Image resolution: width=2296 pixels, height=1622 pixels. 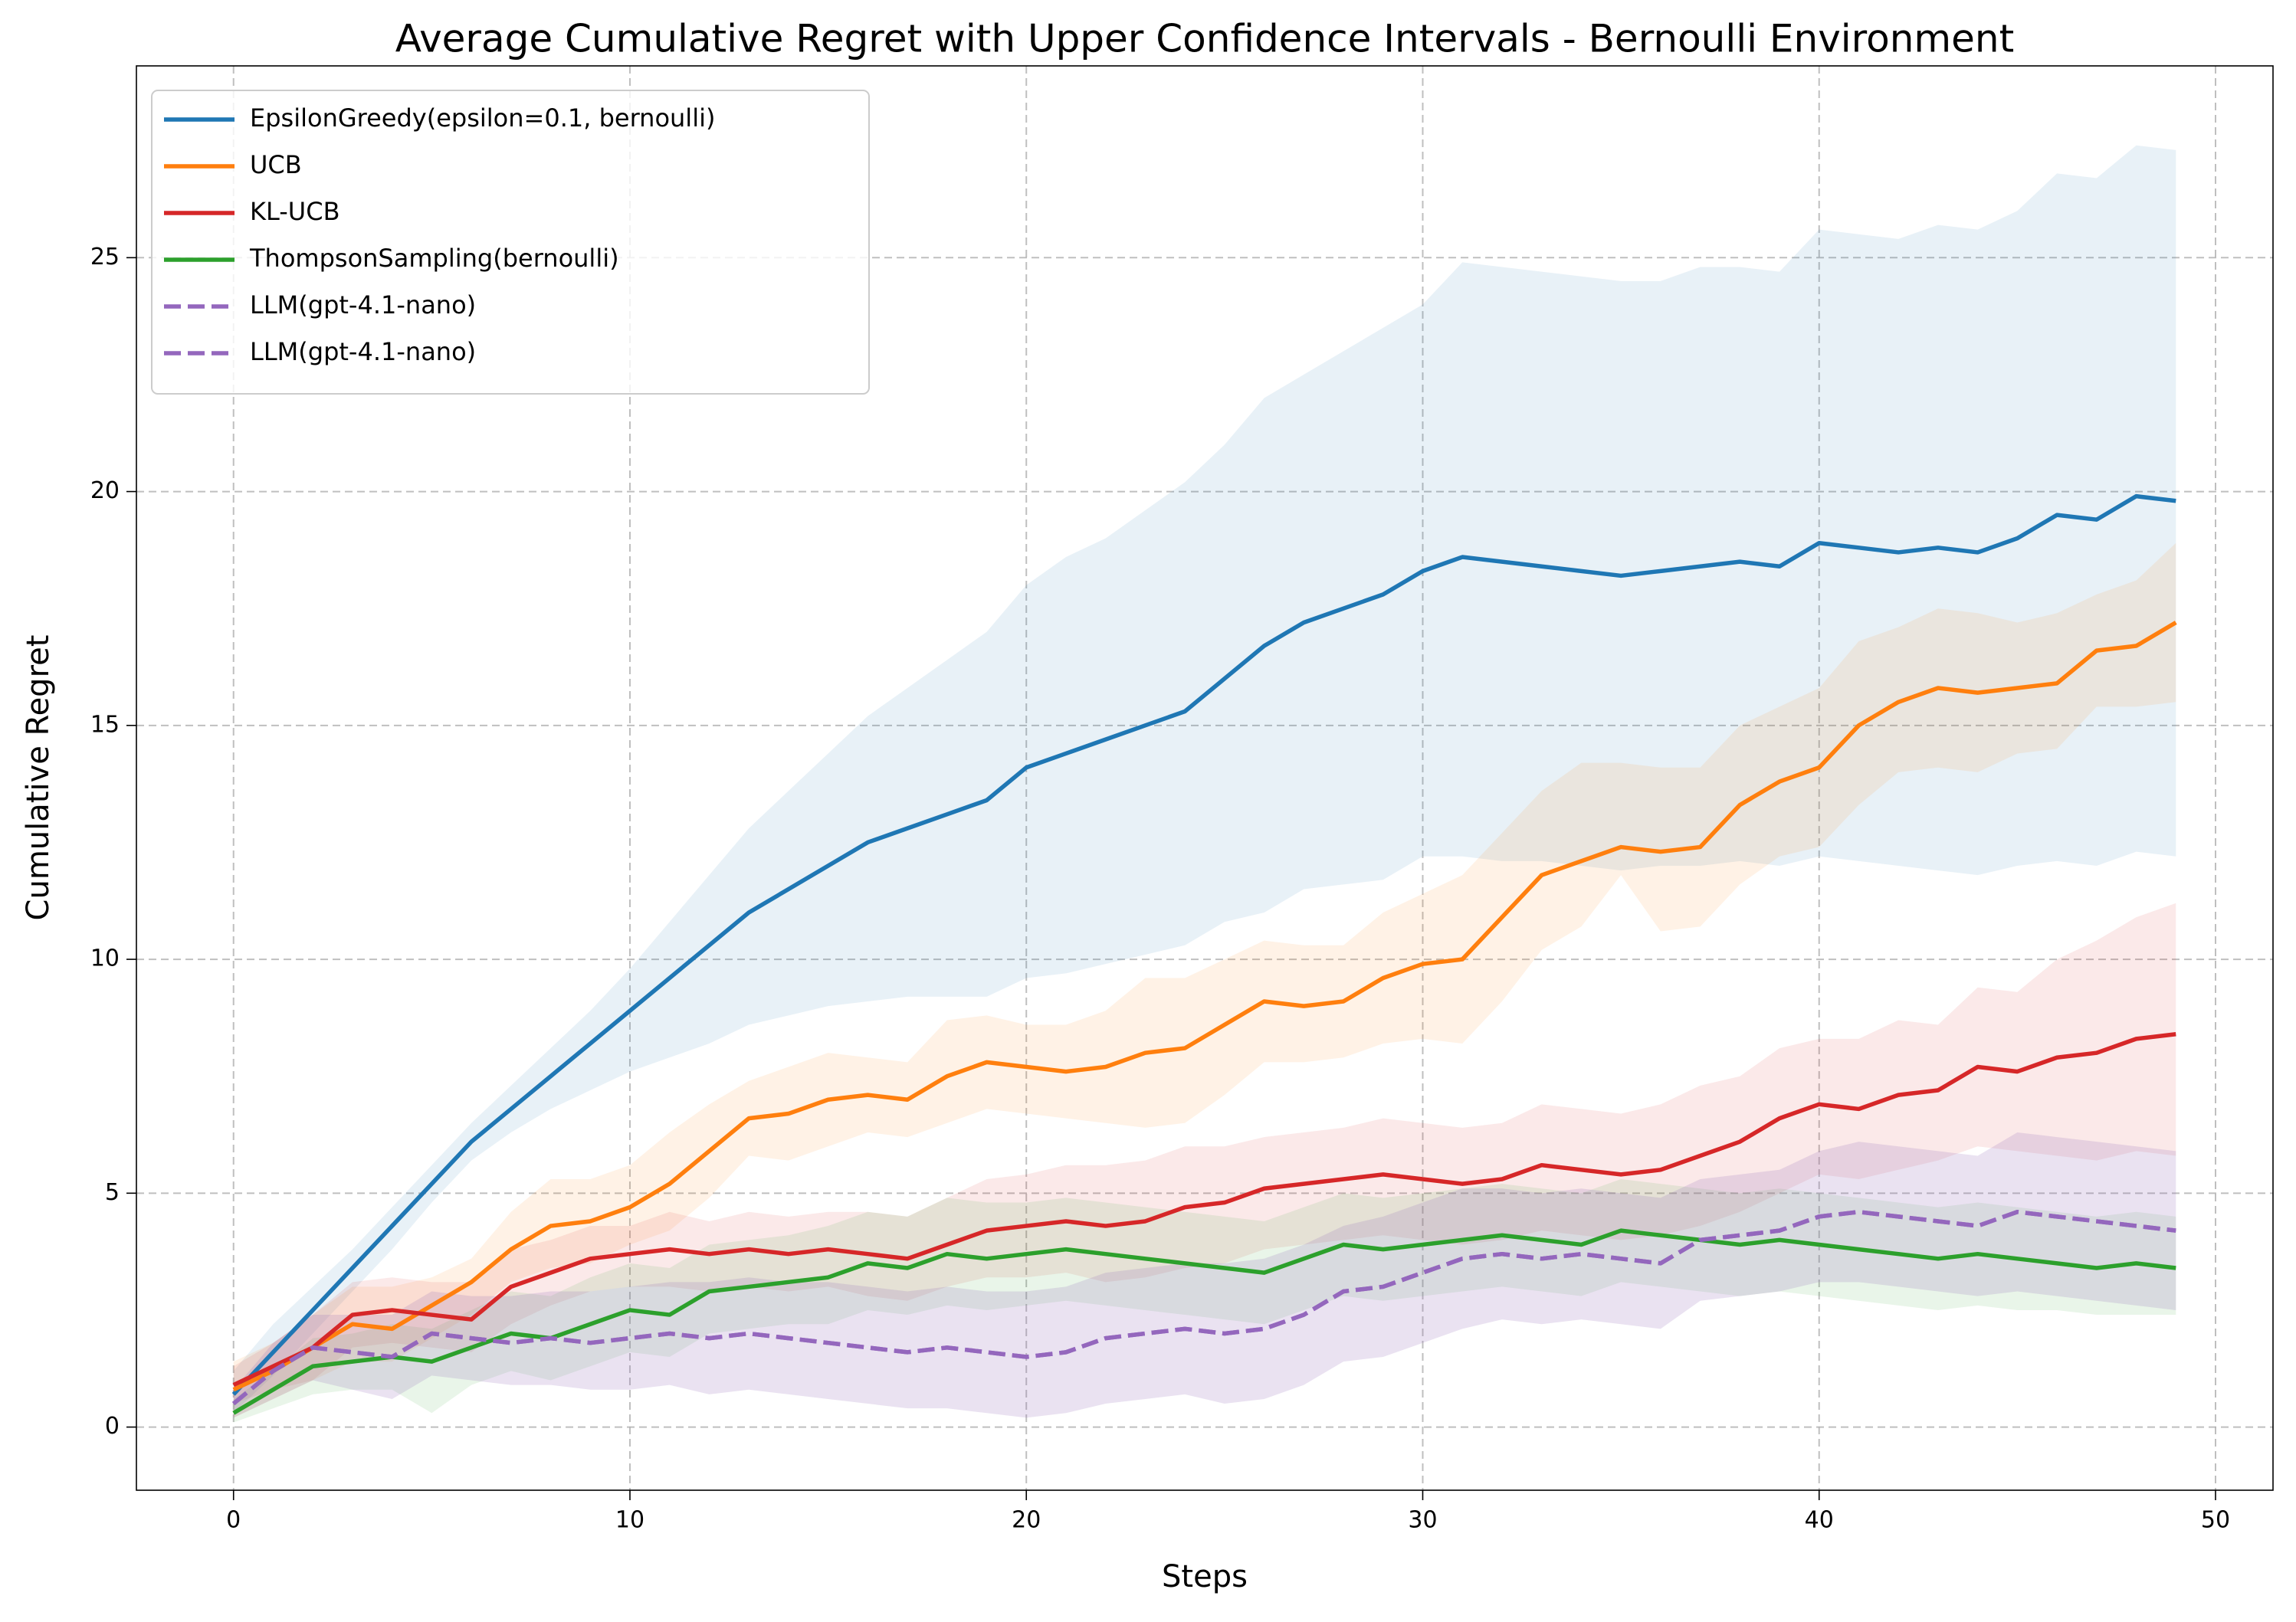 I want to click on y-tick-label: 15, so click(x=105, y=724).